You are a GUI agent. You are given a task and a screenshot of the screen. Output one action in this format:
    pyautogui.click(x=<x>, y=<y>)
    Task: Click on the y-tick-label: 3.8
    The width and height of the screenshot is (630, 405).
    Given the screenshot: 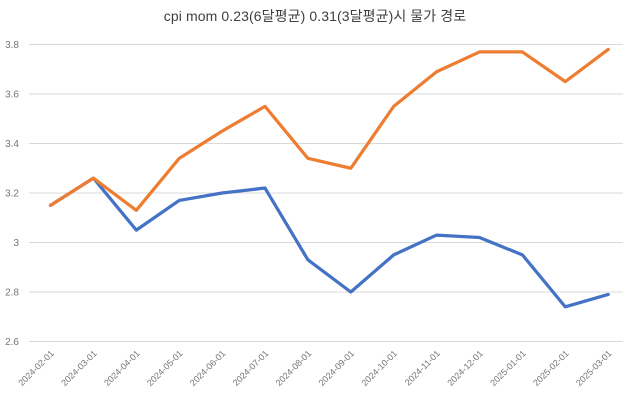 What is the action you would take?
    pyautogui.click(x=12, y=45)
    